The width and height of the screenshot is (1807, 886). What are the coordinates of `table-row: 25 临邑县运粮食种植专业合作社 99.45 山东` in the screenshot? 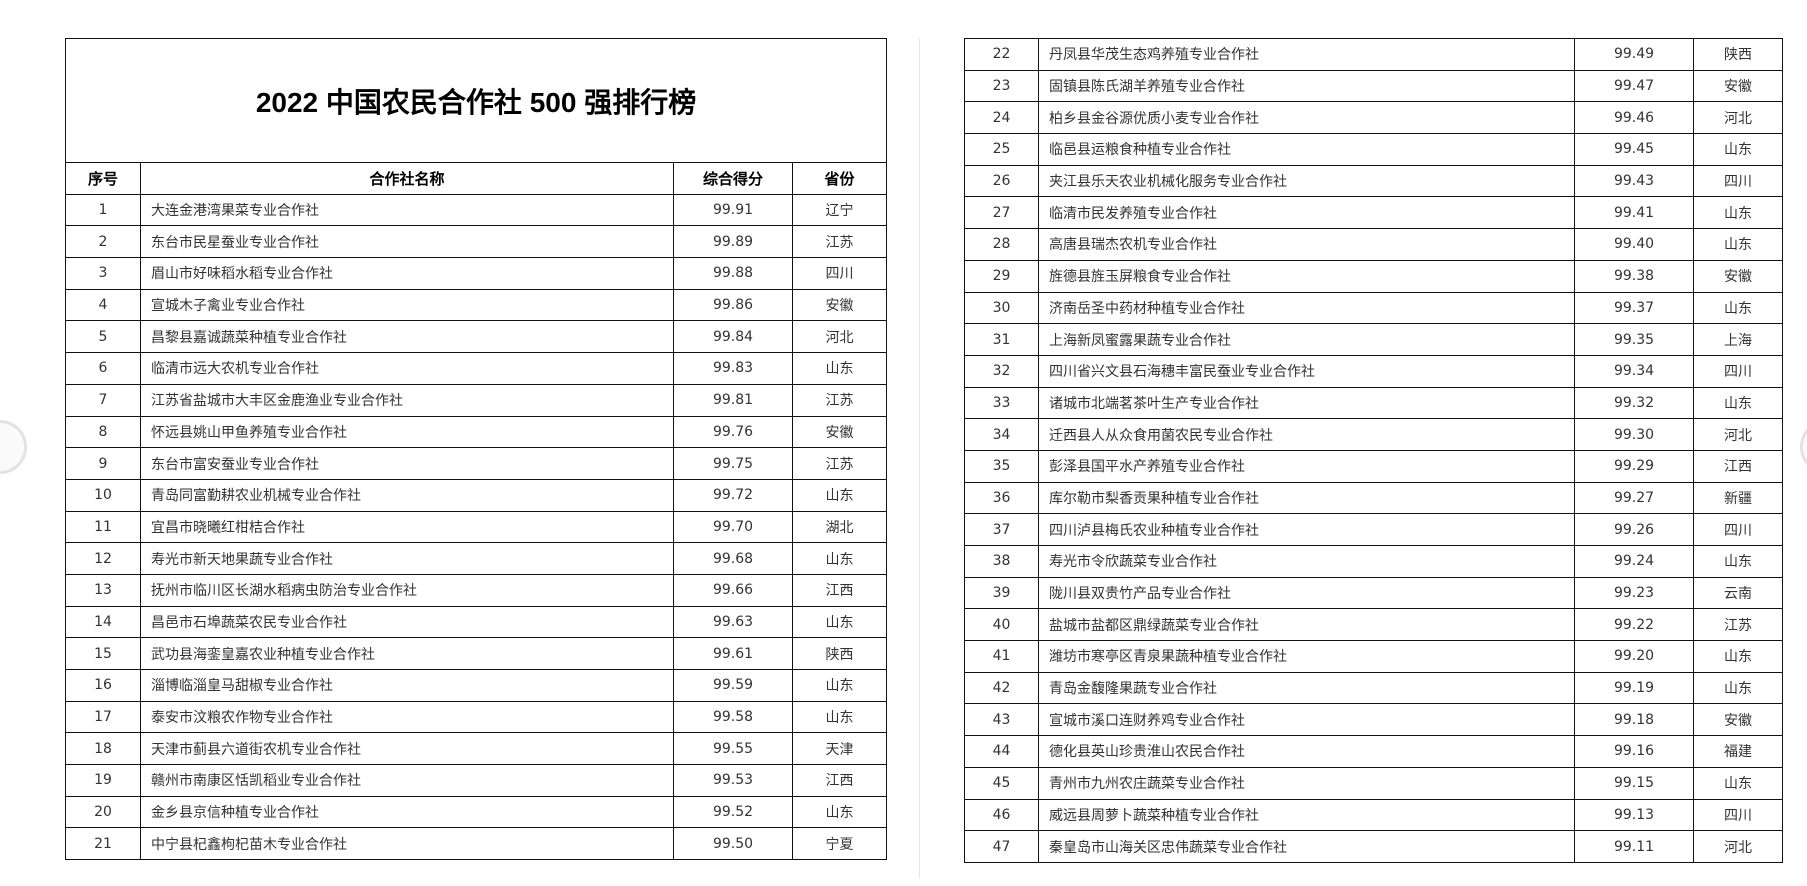 It's located at (1373, 149).